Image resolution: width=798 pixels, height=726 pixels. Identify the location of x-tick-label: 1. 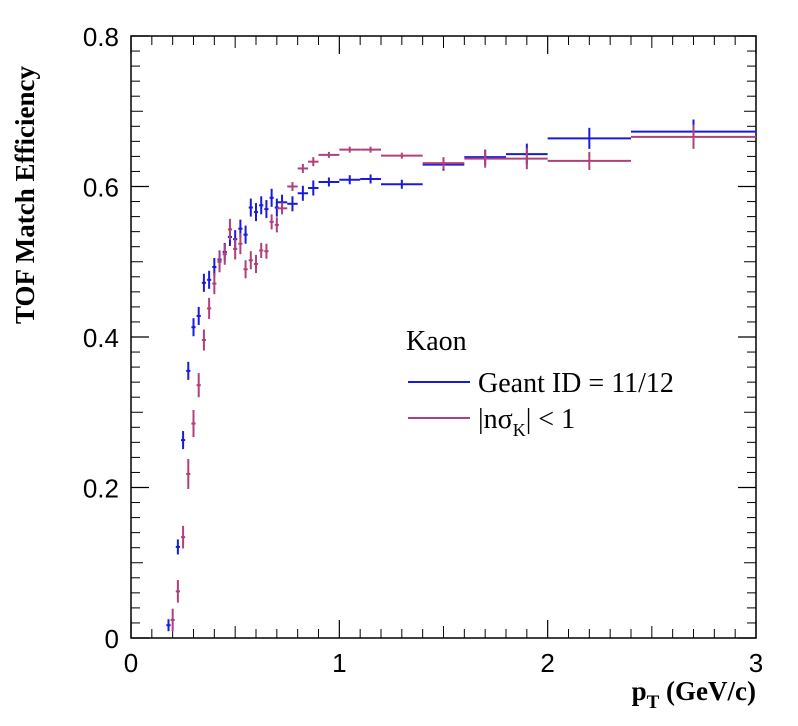
(339, 663).